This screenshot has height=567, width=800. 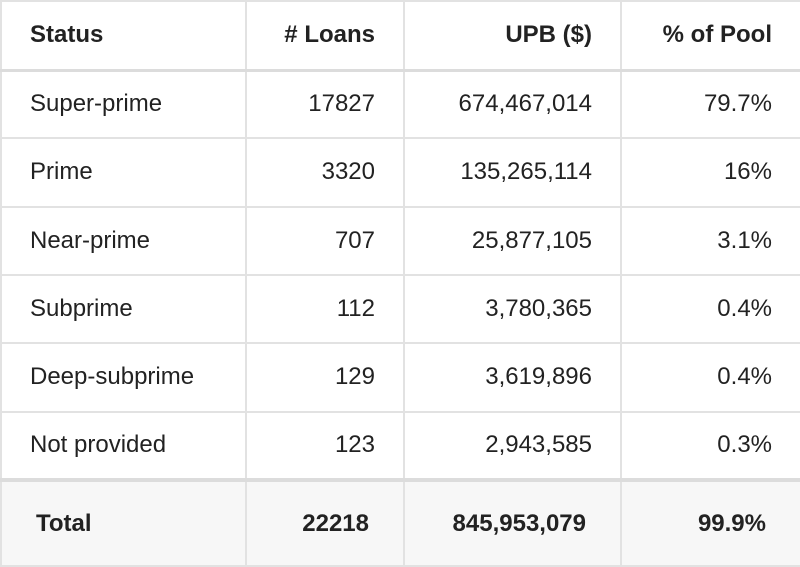 I want to click on table-cell: 707, so click(x=325, y=240).